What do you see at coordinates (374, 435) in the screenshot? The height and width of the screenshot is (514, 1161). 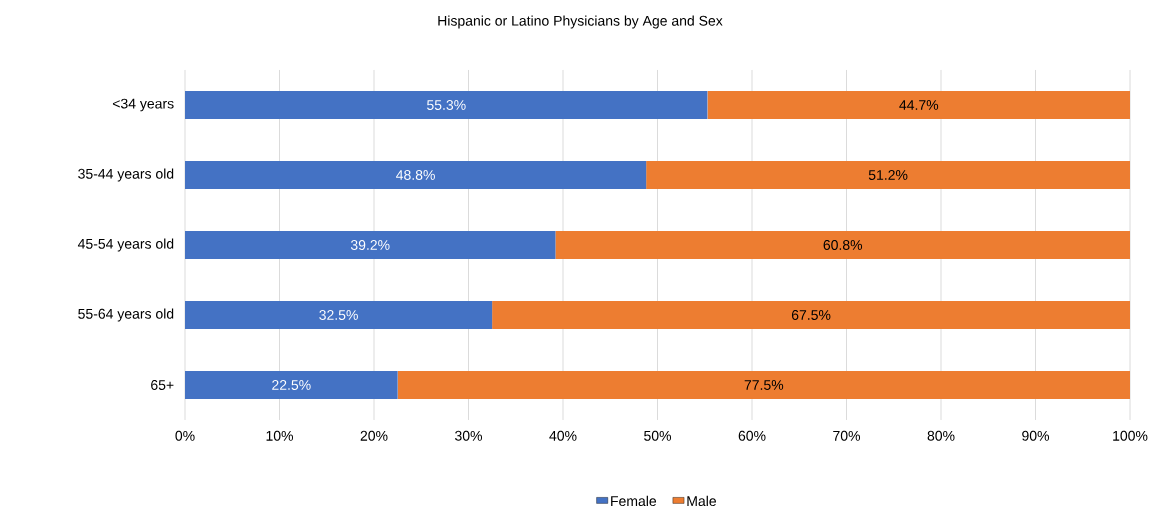 I see `x-tick-label: 20%` at bounding box center [374, 435].